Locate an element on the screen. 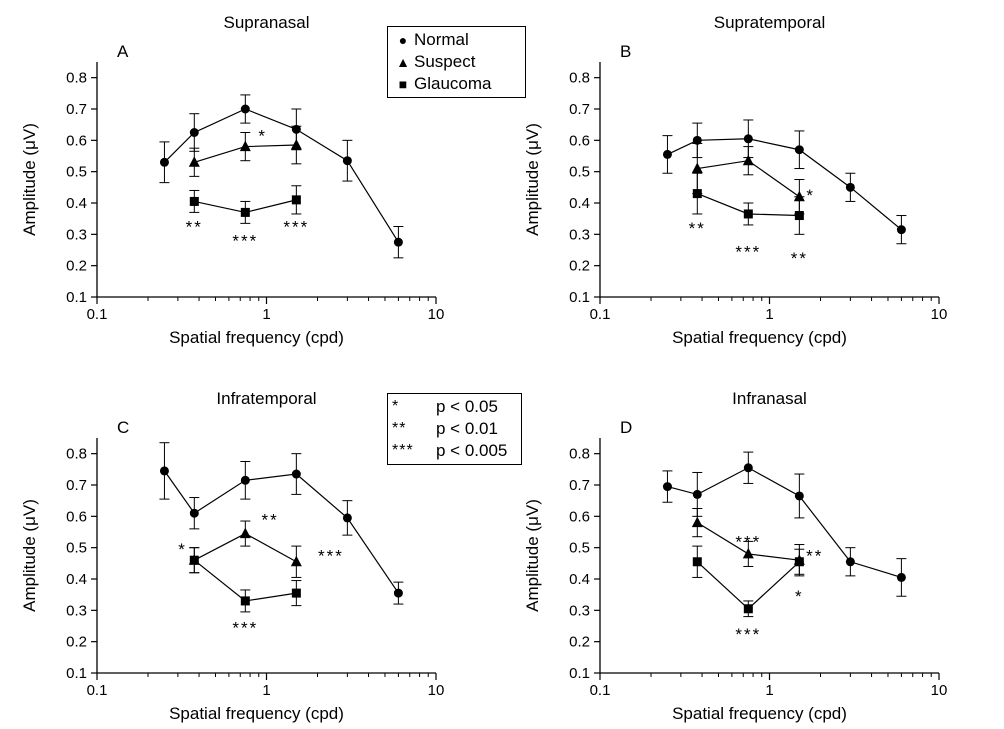 The image size is (1004, 729). chart-title: Infratemporal is located at coordinates (266, 398).